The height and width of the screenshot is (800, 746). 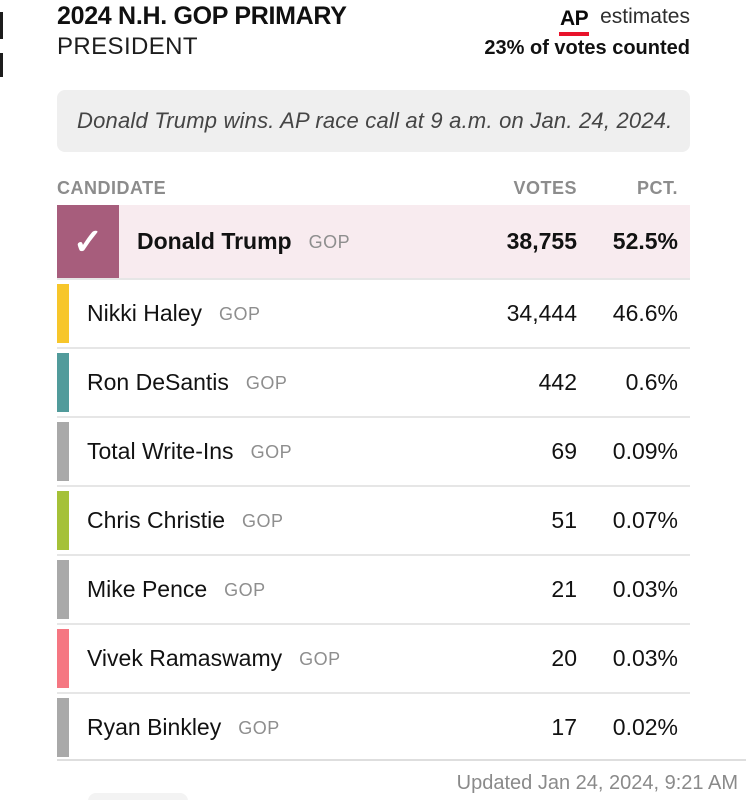 I want to click on column-header-pct: PCT., so click(x=657, y=188).